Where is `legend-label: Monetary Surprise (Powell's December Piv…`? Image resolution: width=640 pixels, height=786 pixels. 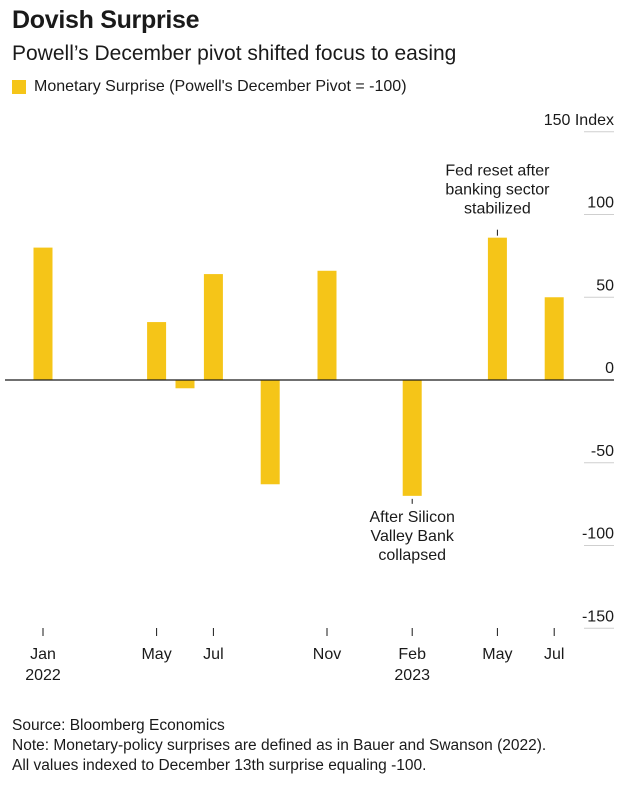
legend-label: Monetary Surprise (Powell's December Piv… is located at coordinates (220, 86).